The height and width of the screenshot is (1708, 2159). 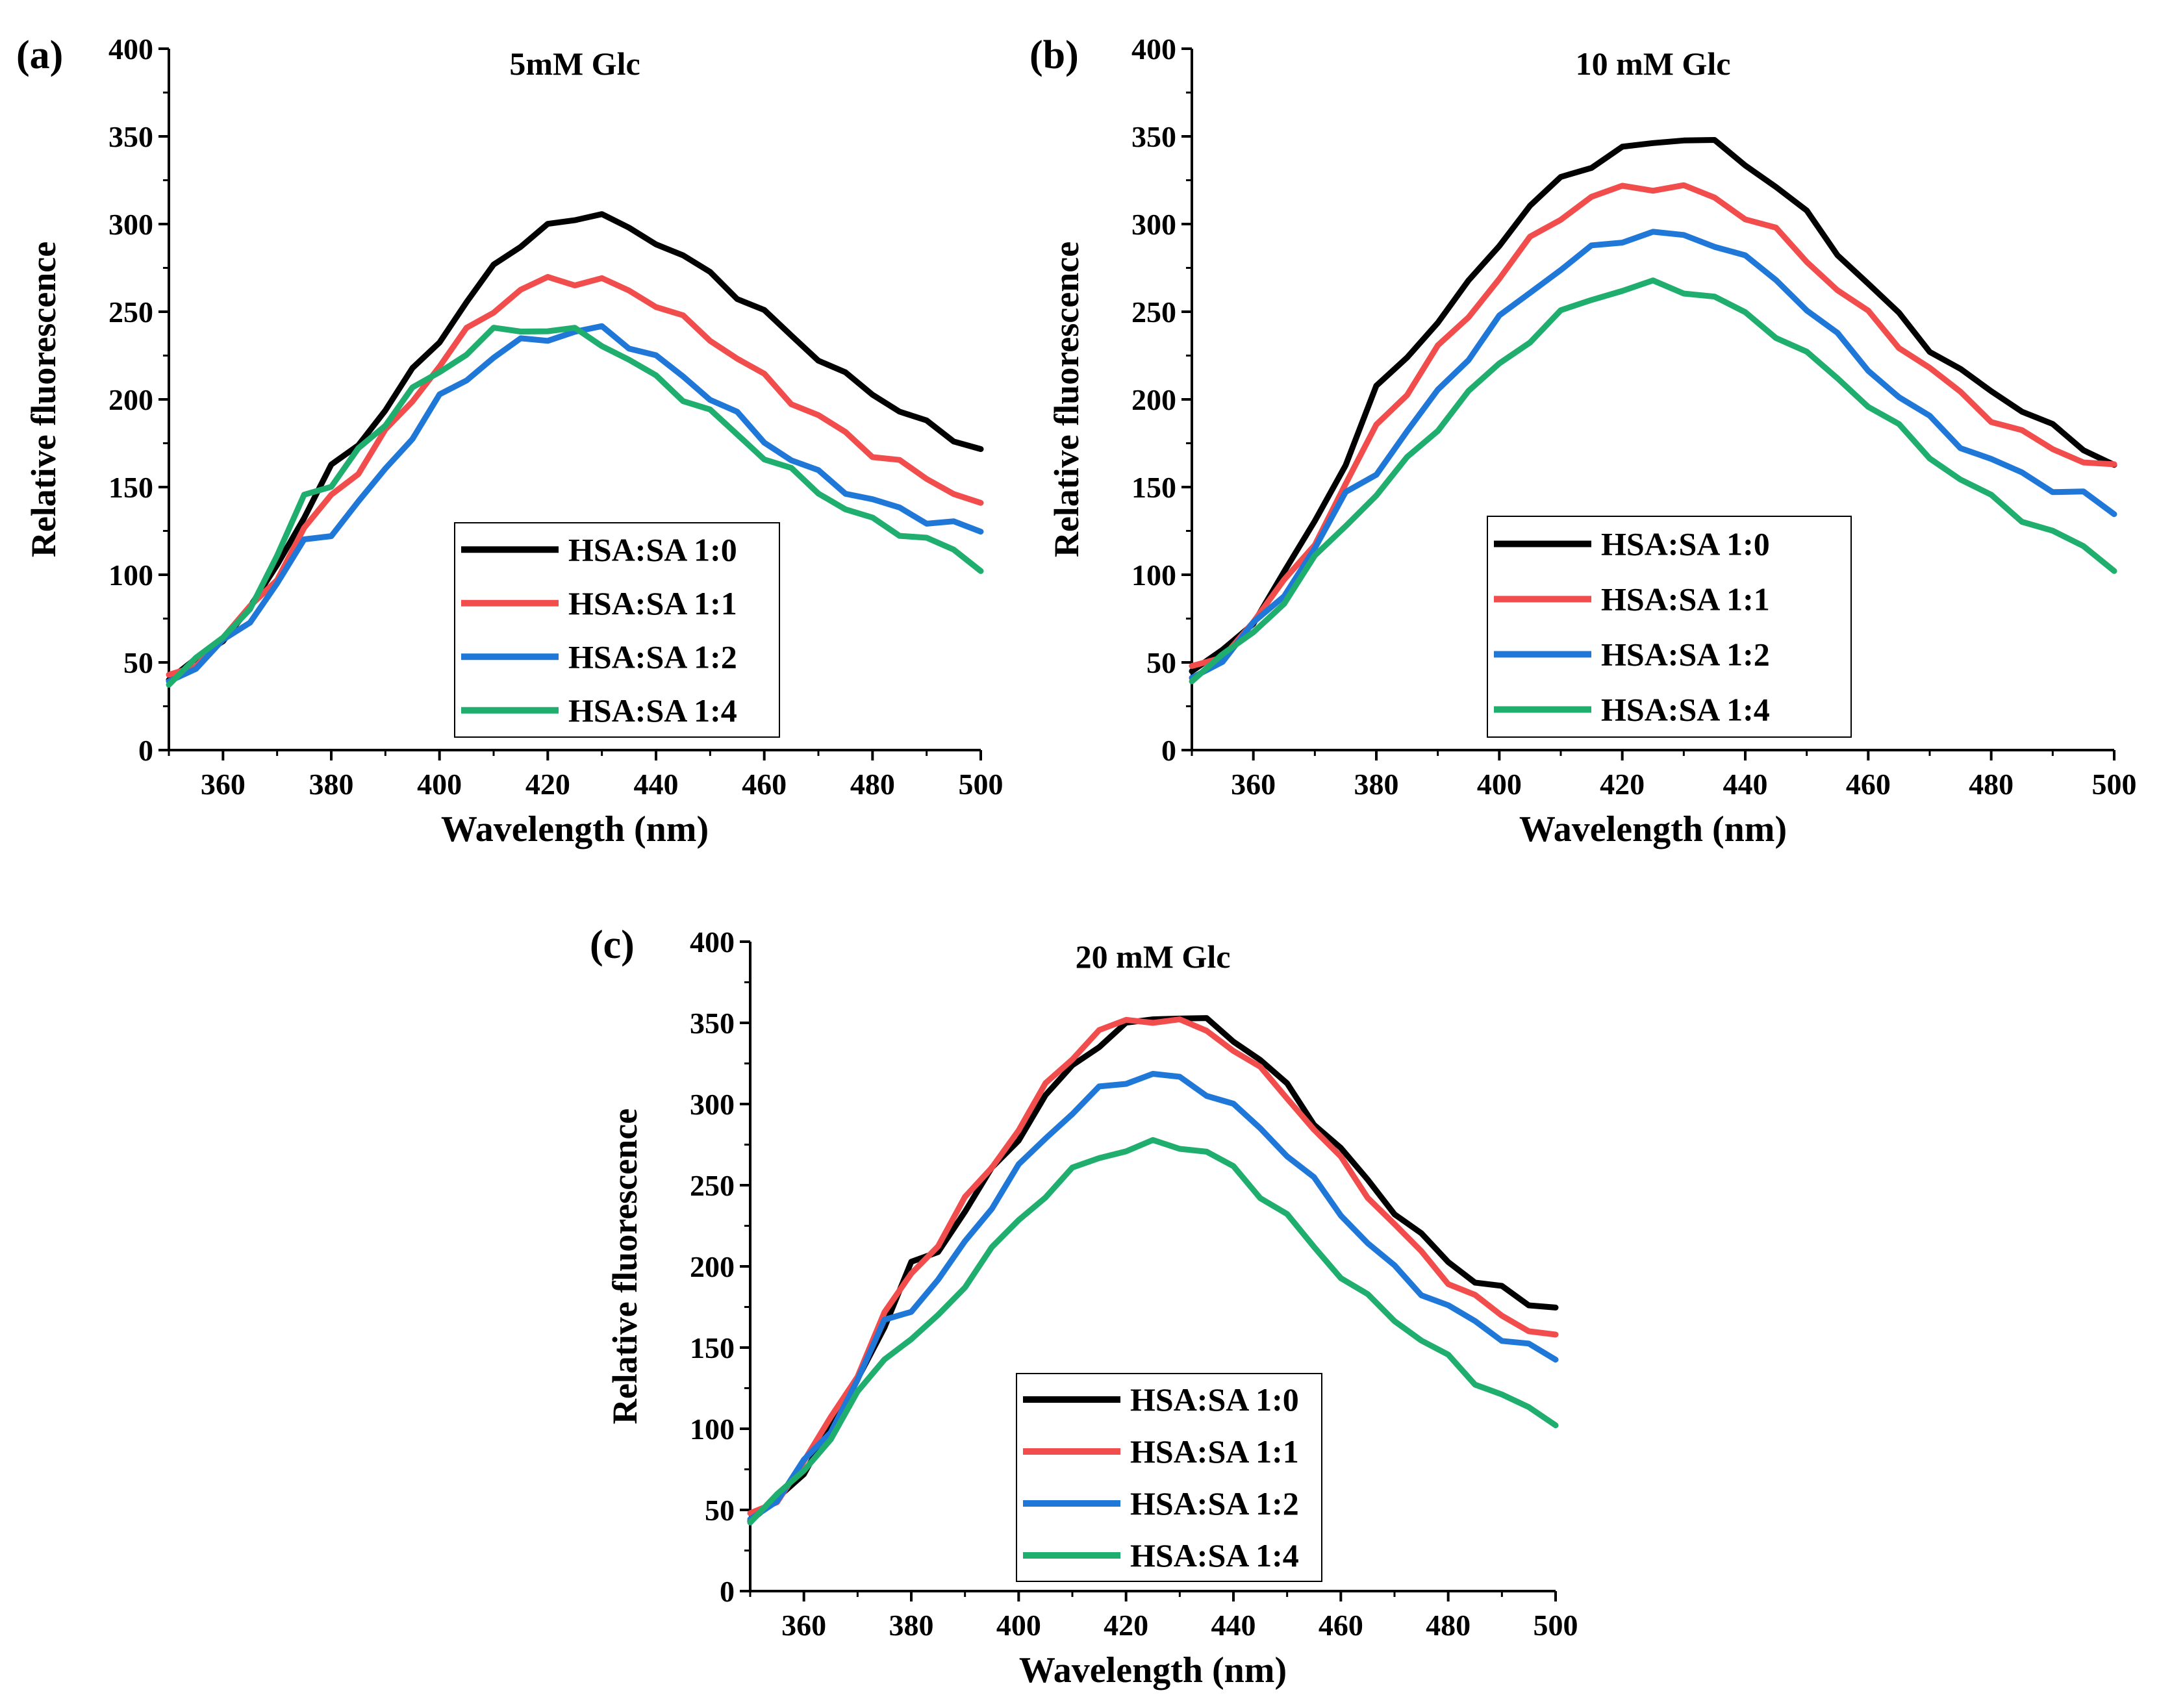 What do you see at coordinates (613, 945) in the screenshot?
I see `panel-label: (c)` at bounding box center [613, 945].